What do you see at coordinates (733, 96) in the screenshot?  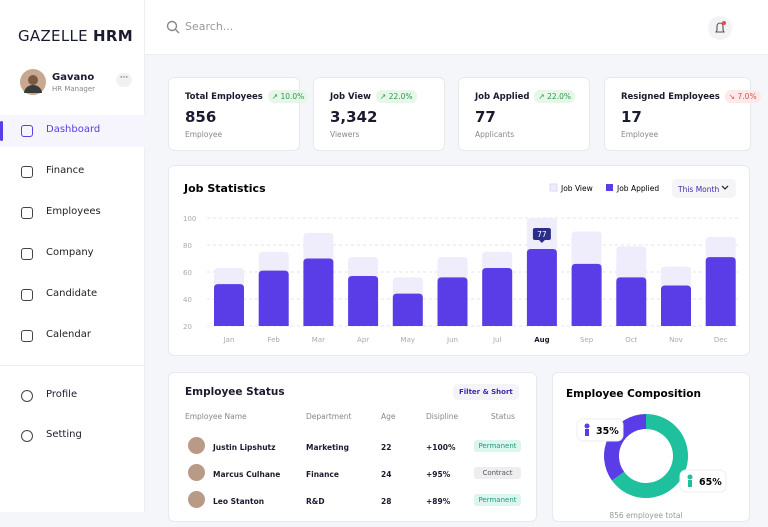 I see `trend-icon: ↘` at bounding box center [733, 96].